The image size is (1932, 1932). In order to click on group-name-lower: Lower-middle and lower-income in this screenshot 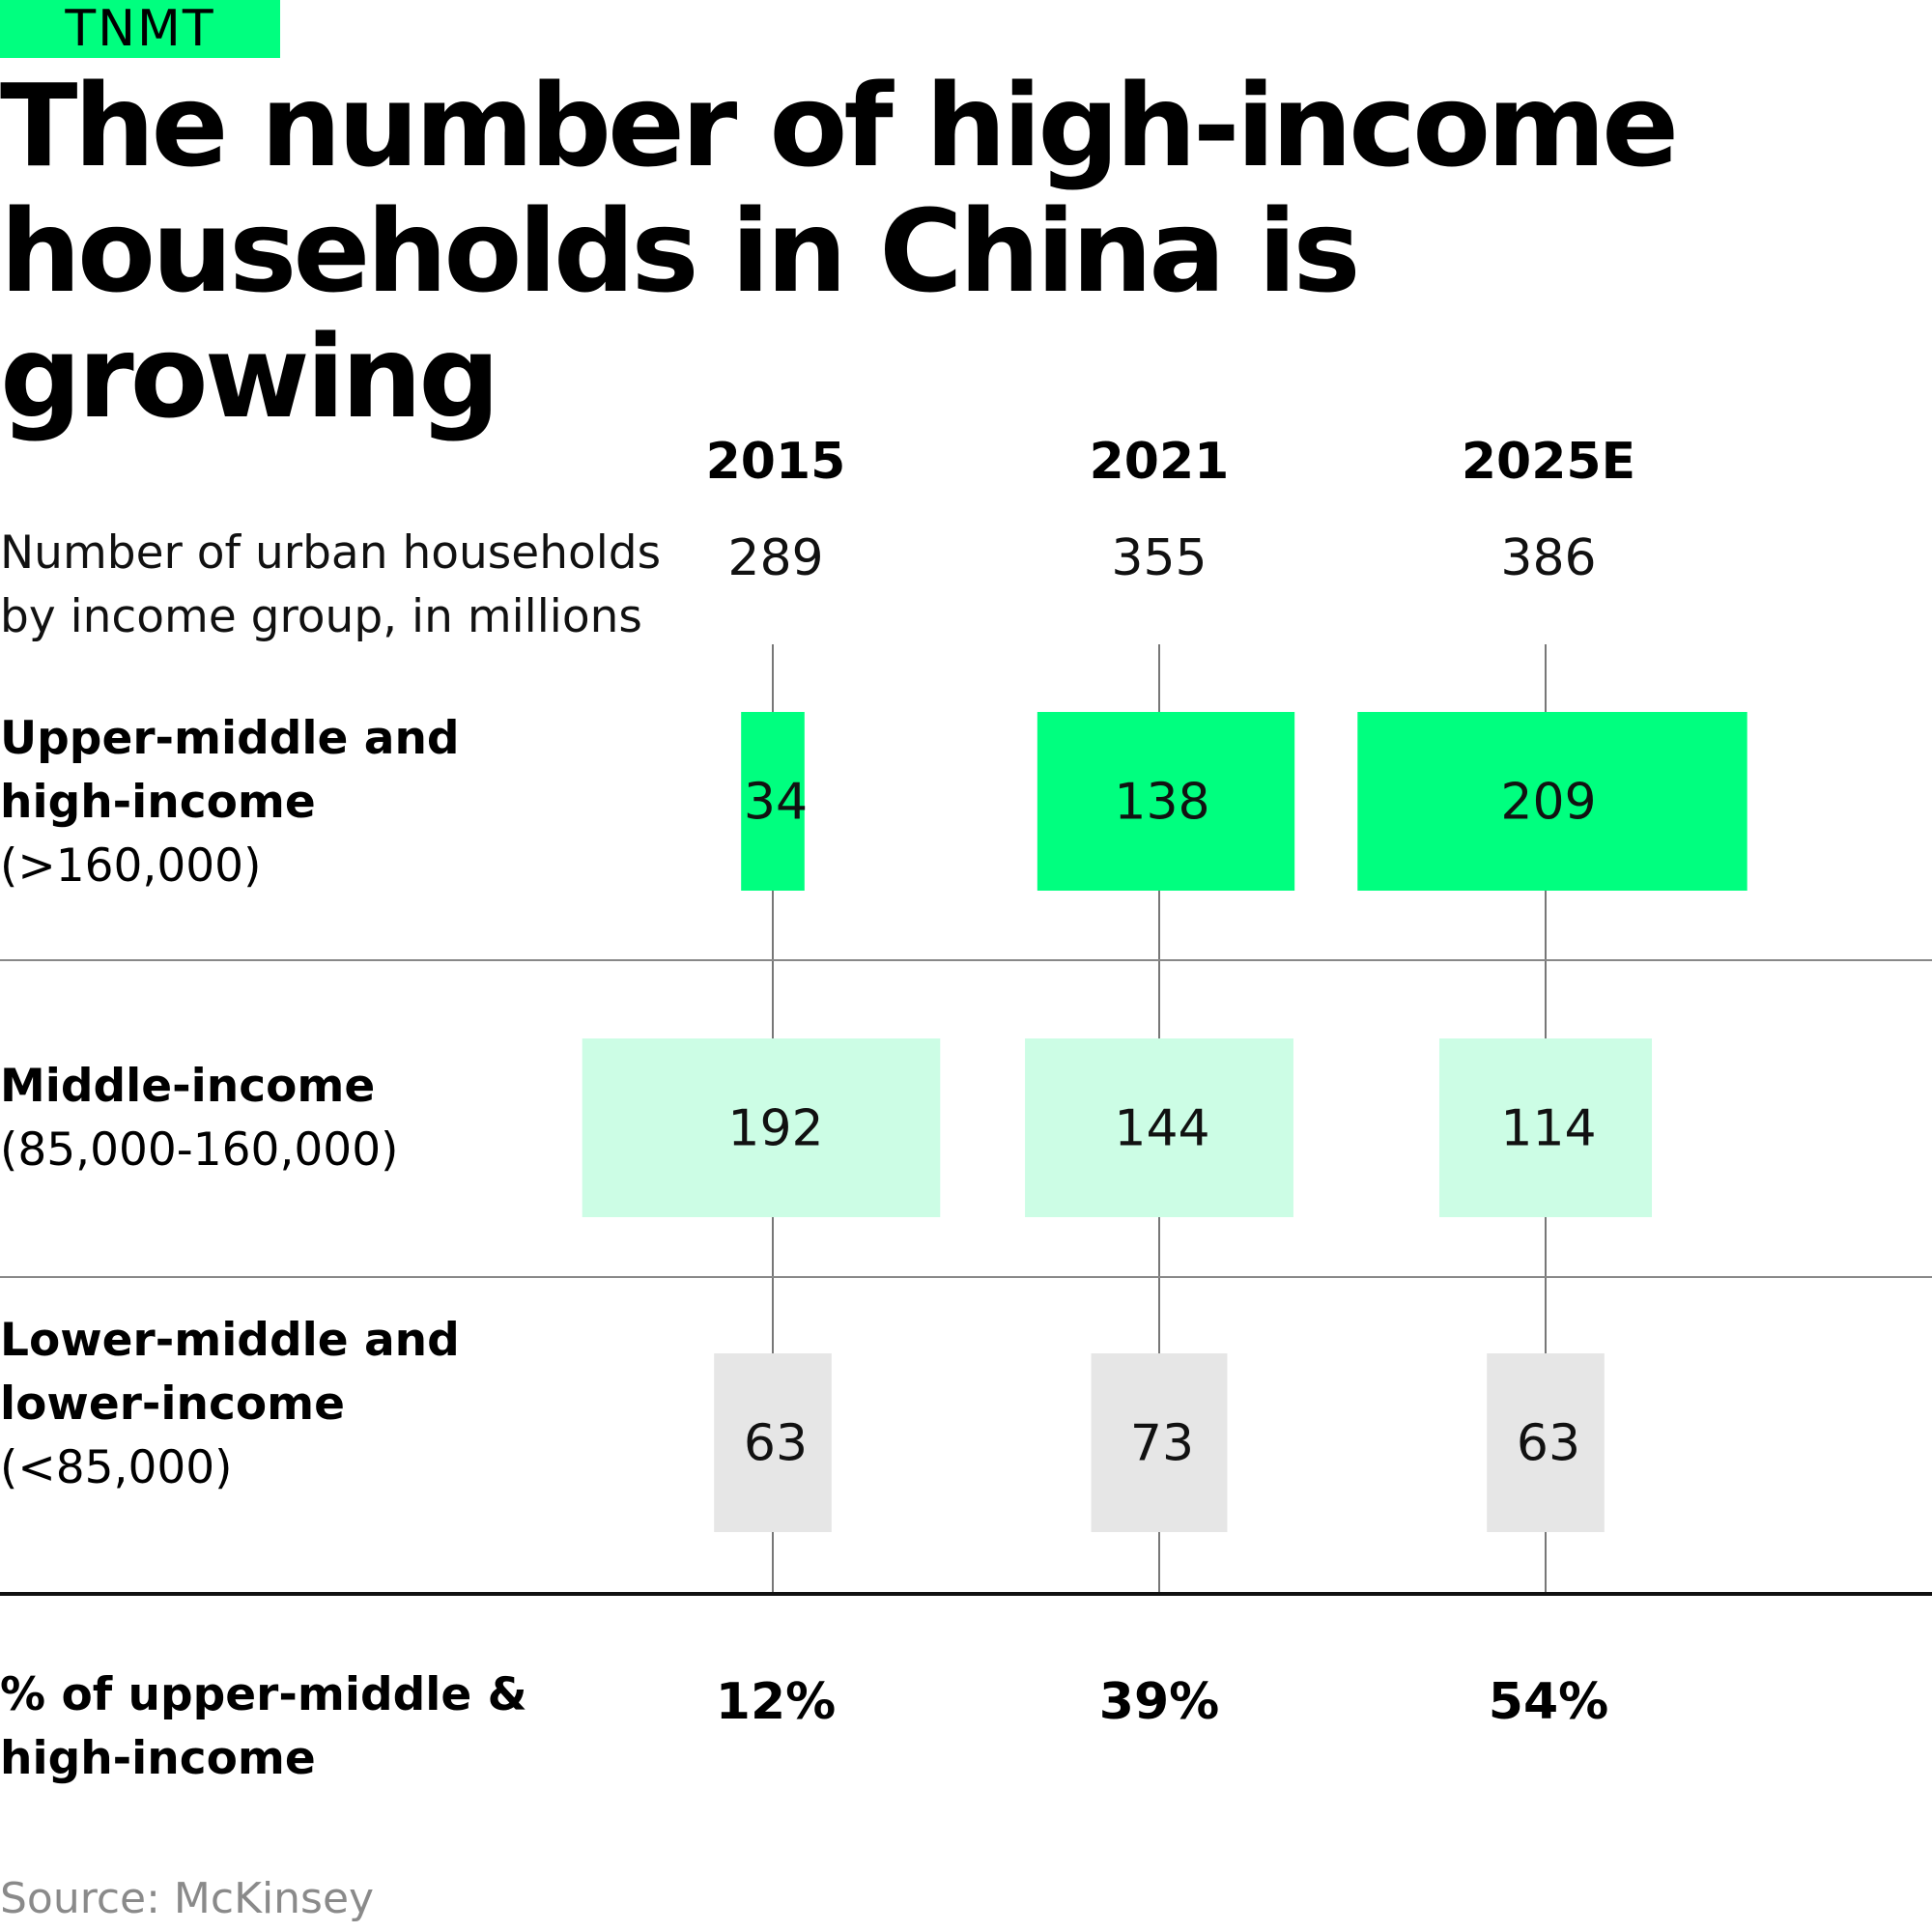, I will do `click(230, 1372)`.